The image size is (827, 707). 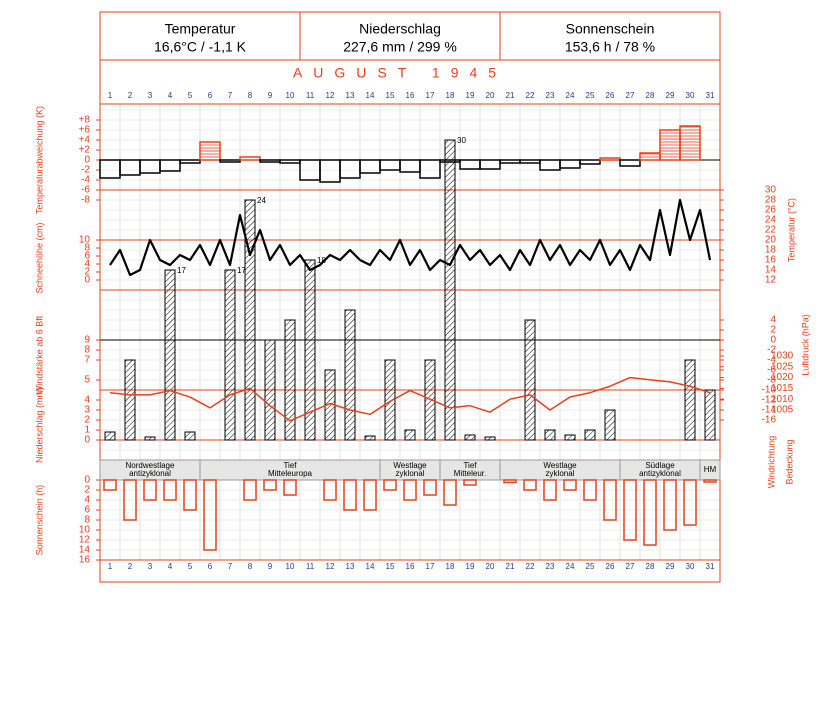 What do you see at coordinates (330, 566) in the screenshot?
I see `day-label: 12` at bounding box center [330, 566].